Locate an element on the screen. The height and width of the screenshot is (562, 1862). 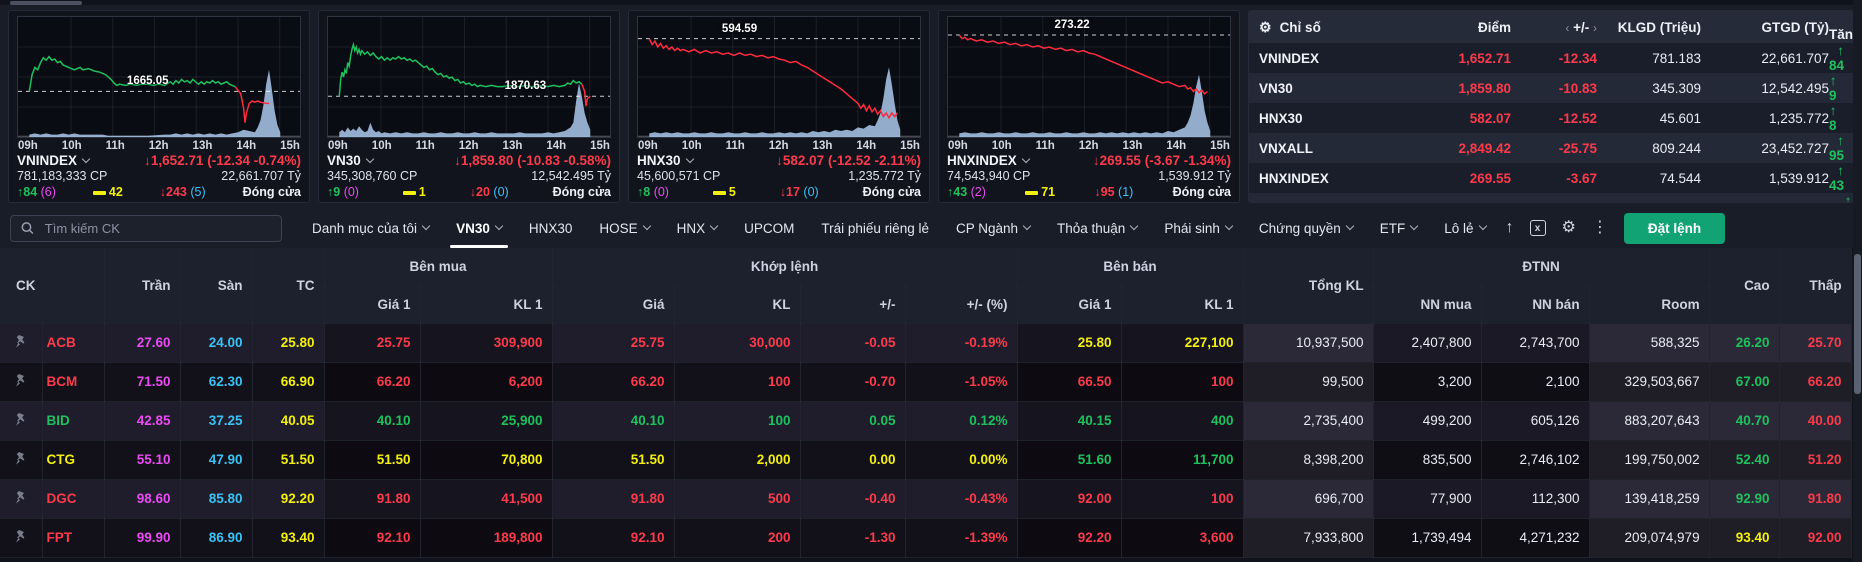
kebab-menu-icon: ⋮ is located at coordinates (1599, 227).